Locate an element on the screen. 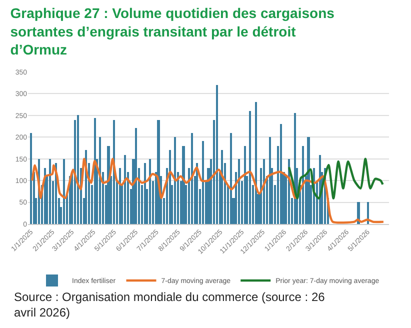 The width and height of the screenshot is (411, 328). line-series is located at coordinates (336, 179).